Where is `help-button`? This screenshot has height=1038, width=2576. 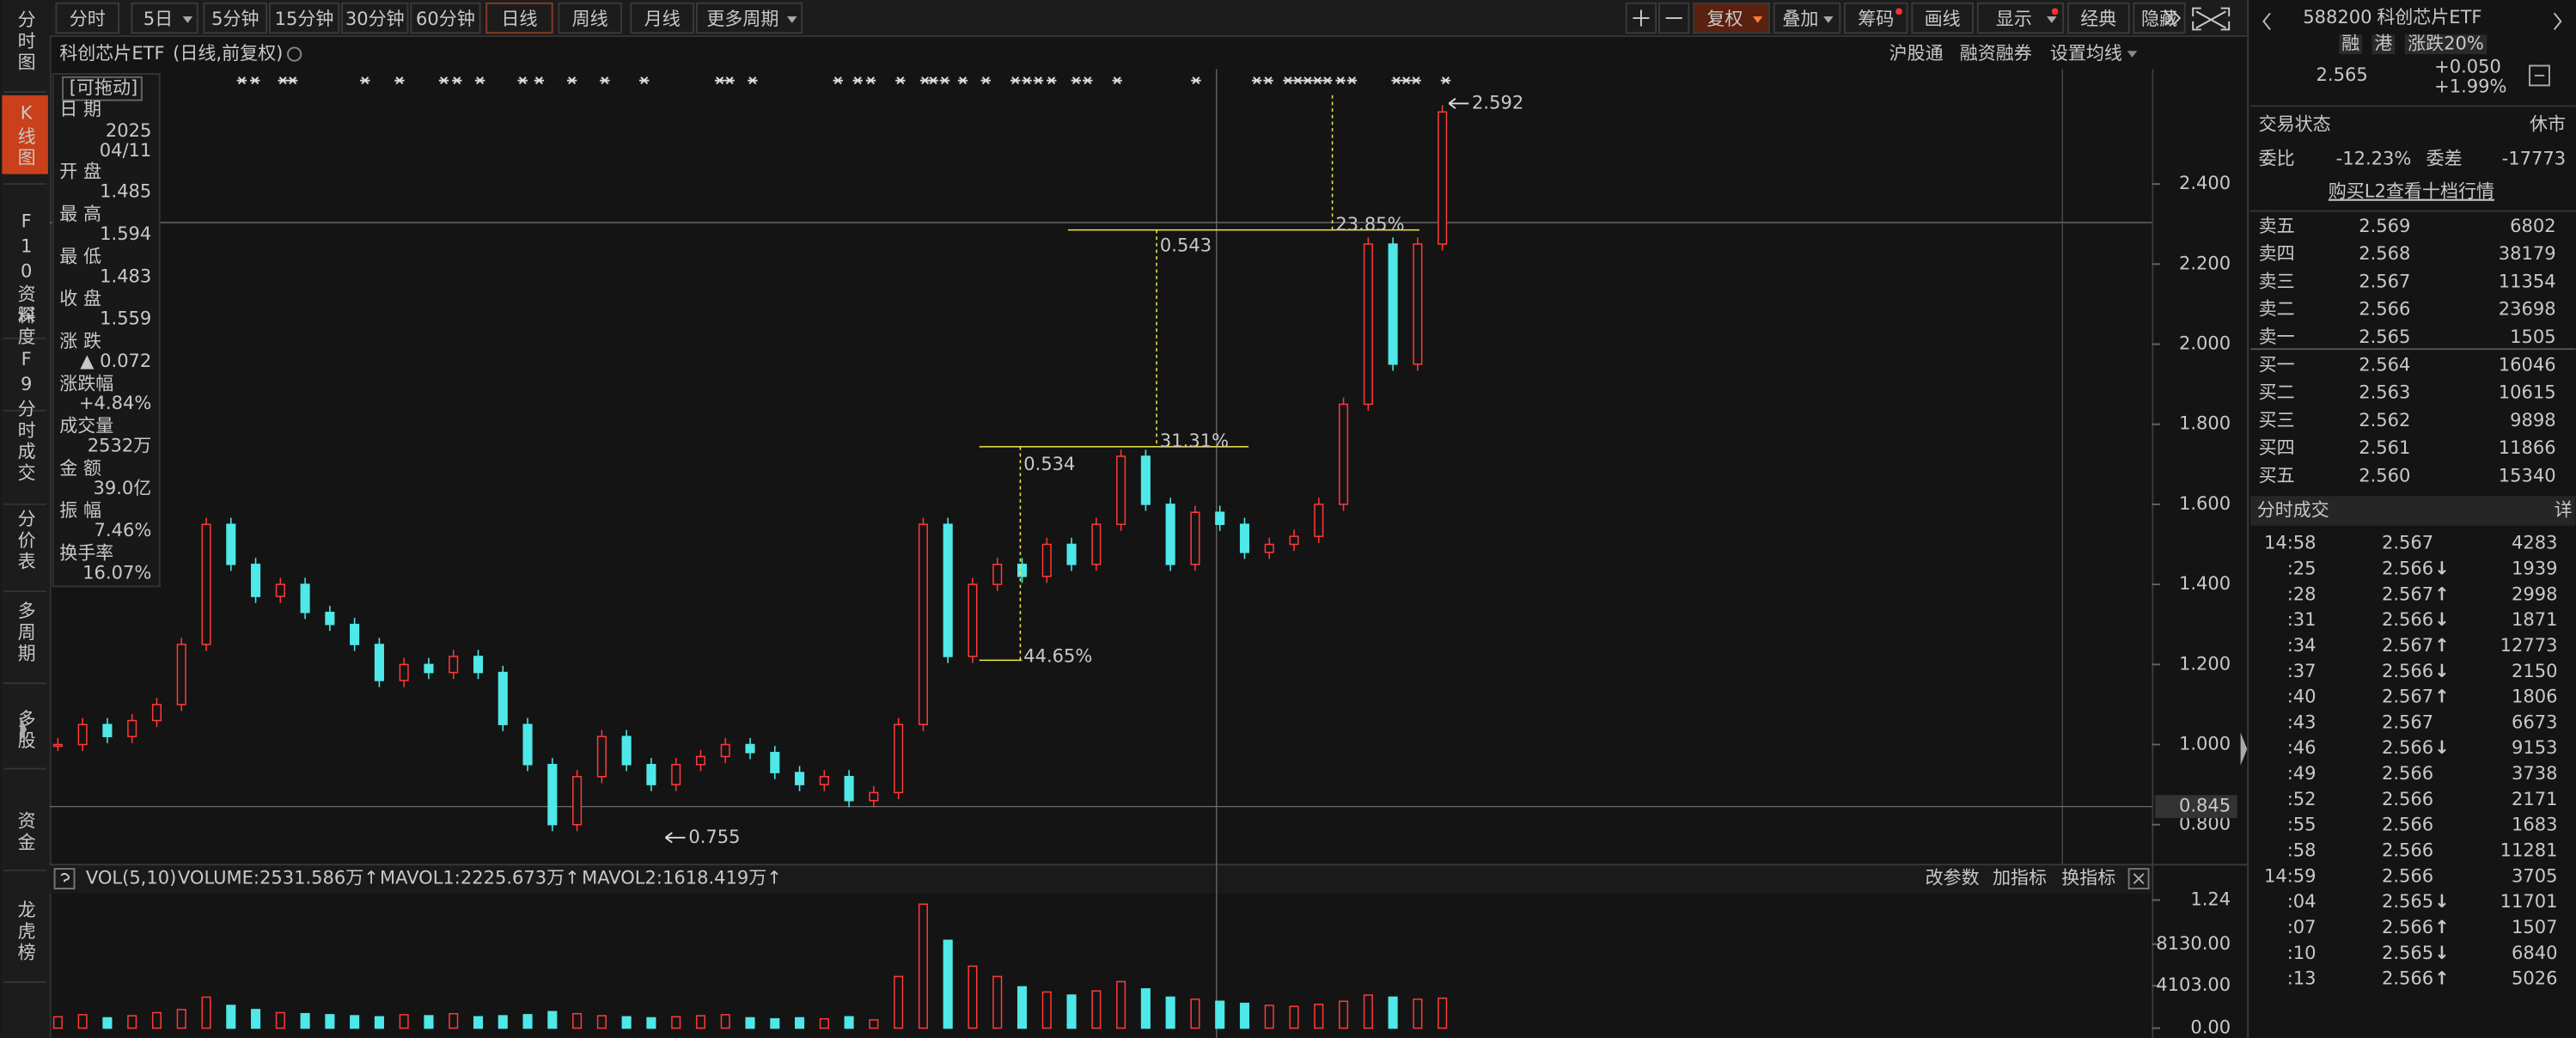 help-button is located at coordinates (64, 879).